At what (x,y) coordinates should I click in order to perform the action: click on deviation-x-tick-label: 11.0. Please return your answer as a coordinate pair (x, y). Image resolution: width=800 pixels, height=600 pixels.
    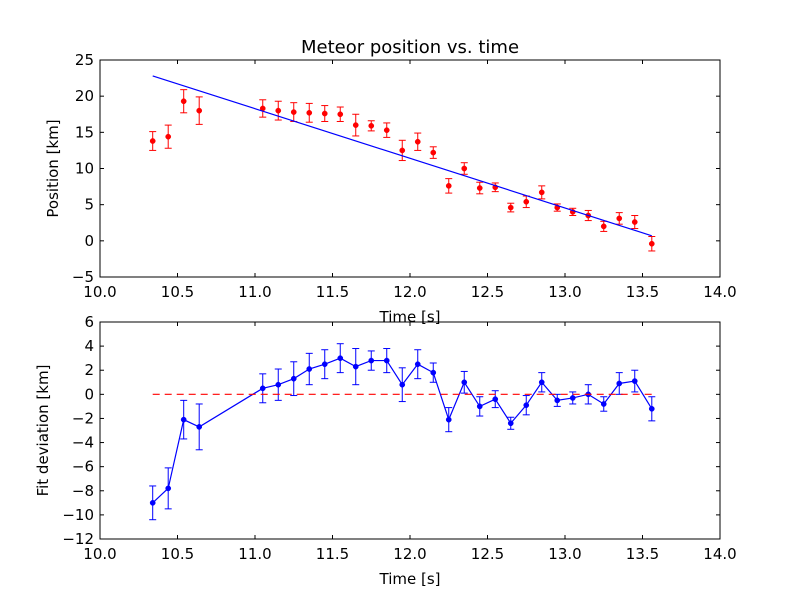
    Looking at the image, I should click on (254, 554).